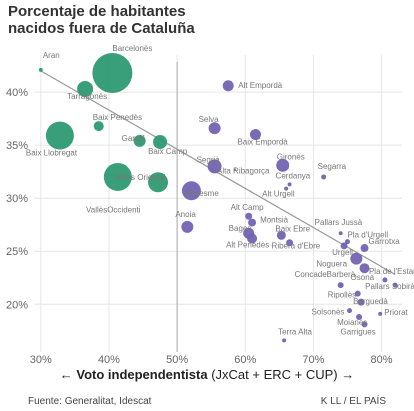  I want to click on label-terra-alta: Terra Alta, so click(295, 331).